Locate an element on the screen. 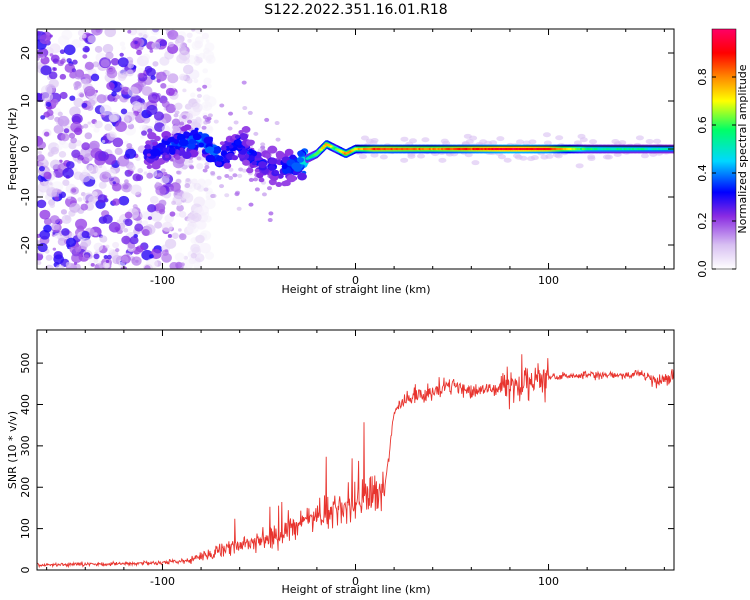  colorbar-tick-label: 0.6 is located at coordinates (702, 125).